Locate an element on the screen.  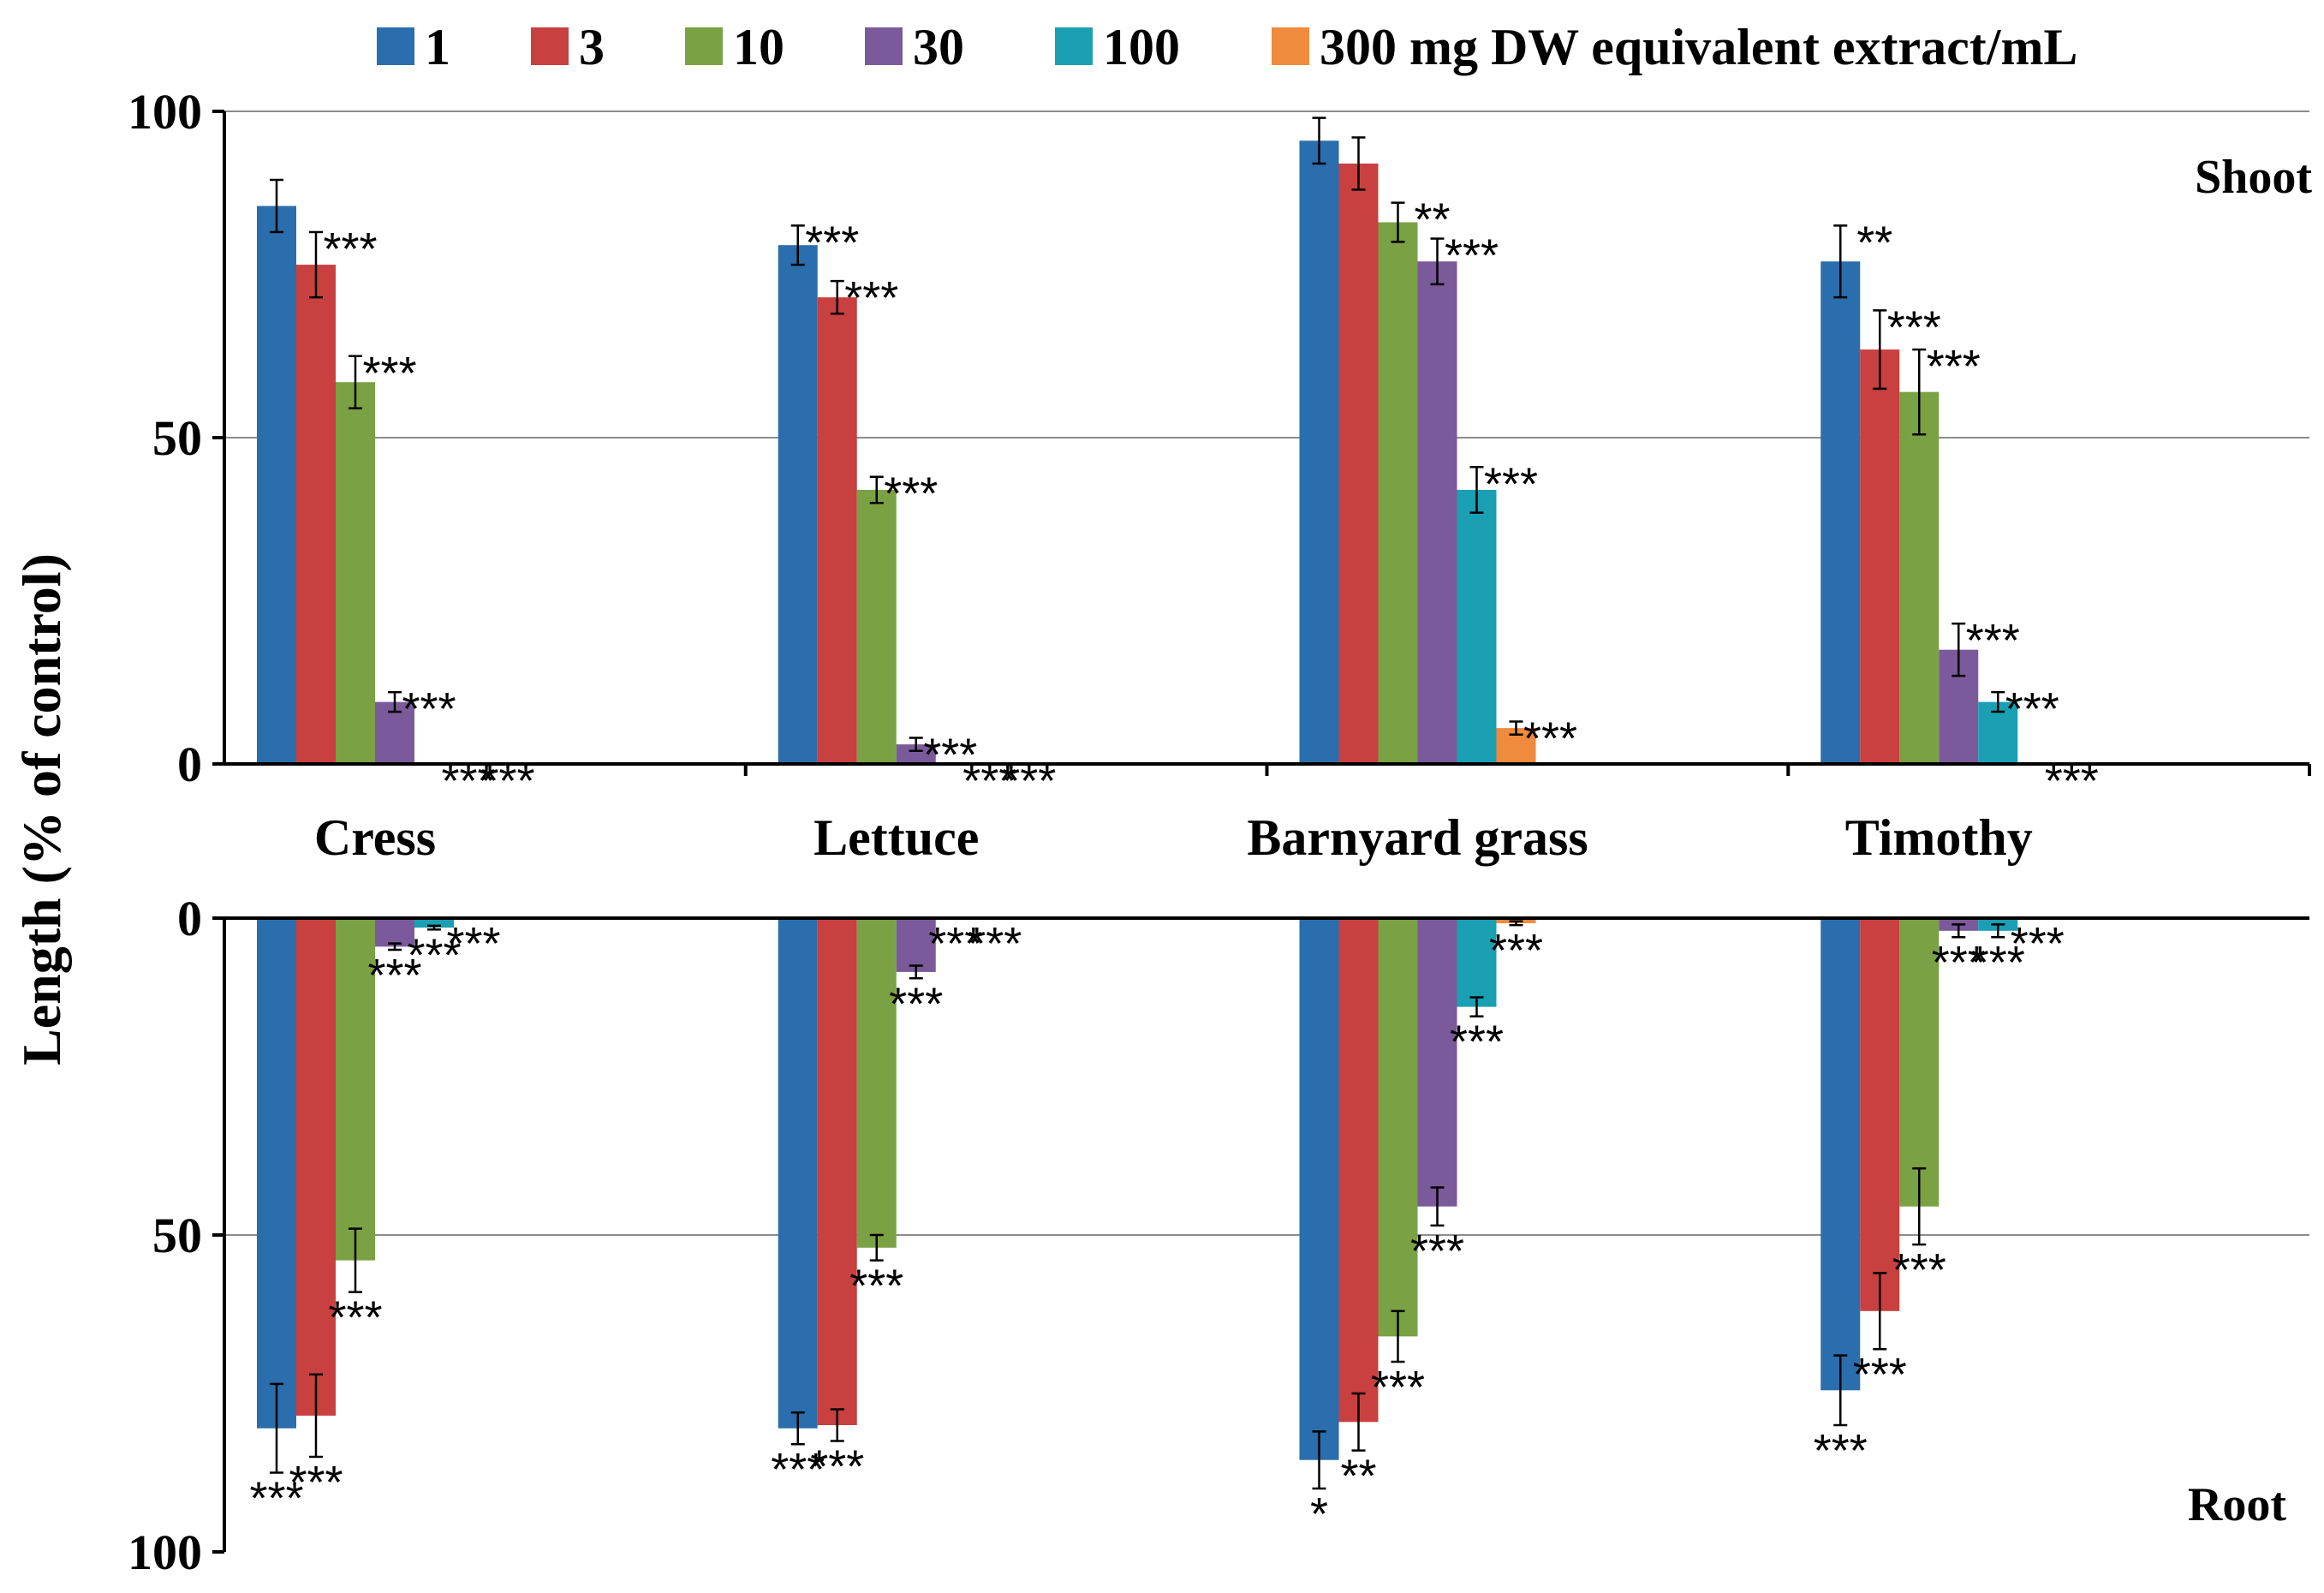
significance-label: * is located at coordinates (1319, 1514).